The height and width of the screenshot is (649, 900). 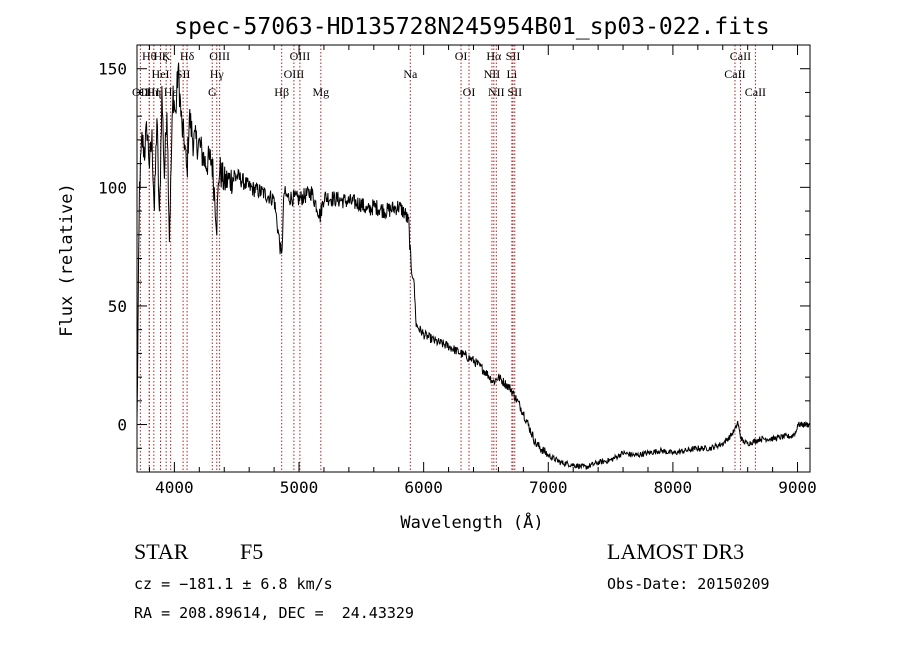 What do you see at coordinates (67, 260) in the screenshot?
I see `y-axis-label: Flux (relative)` at bounding box center [67, 260].